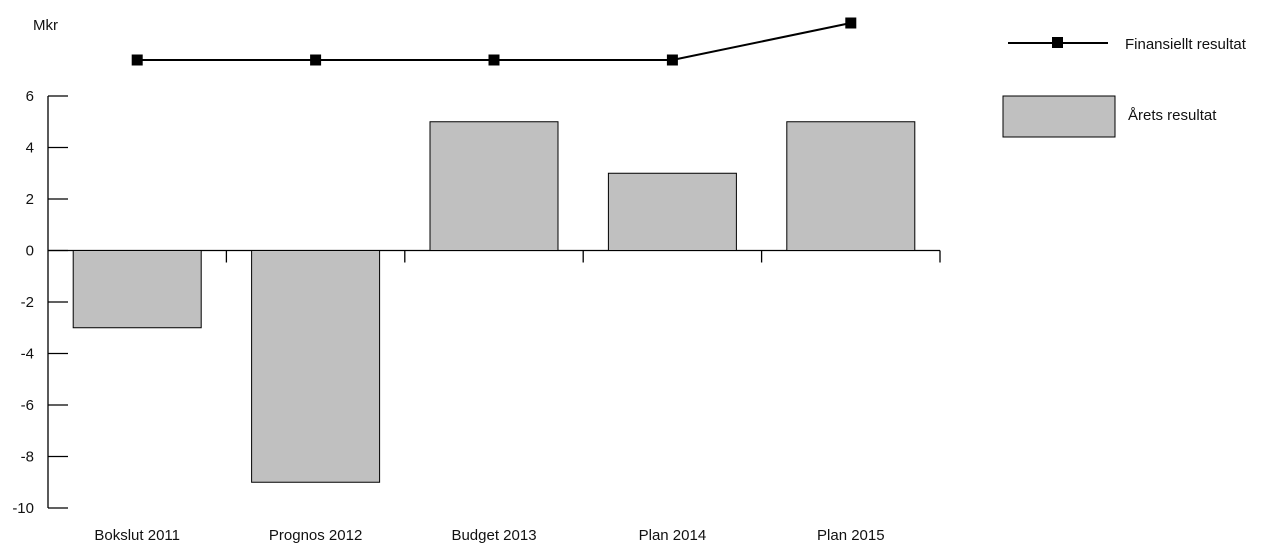  What do you see at coordinates (30, 199) in the screenshot?
I see `y-tick-label: 2` at bounding box center [30, 199].